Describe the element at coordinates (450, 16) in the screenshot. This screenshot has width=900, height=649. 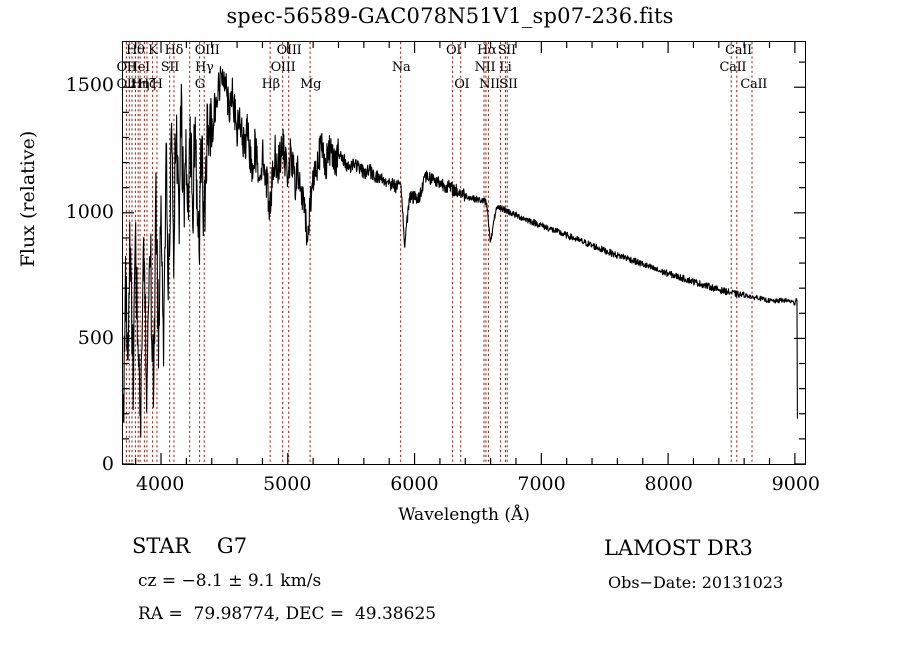
I see `page-title: spec-56589-GAC078N51V1_sp07-236.fits` at that location.